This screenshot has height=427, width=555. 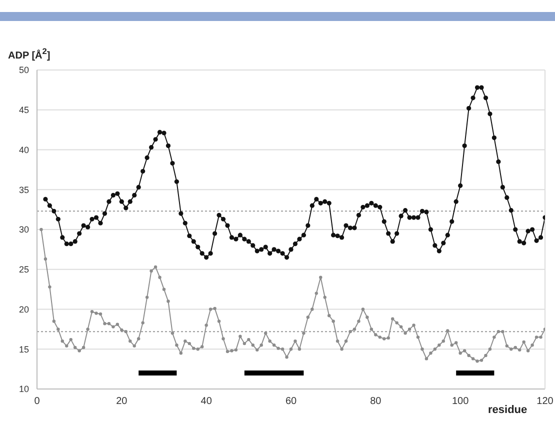 What do you see at coordinates (37, 402) in the screenshot?
I see `x-tick-label: 0` at bounding box center [37, 402].